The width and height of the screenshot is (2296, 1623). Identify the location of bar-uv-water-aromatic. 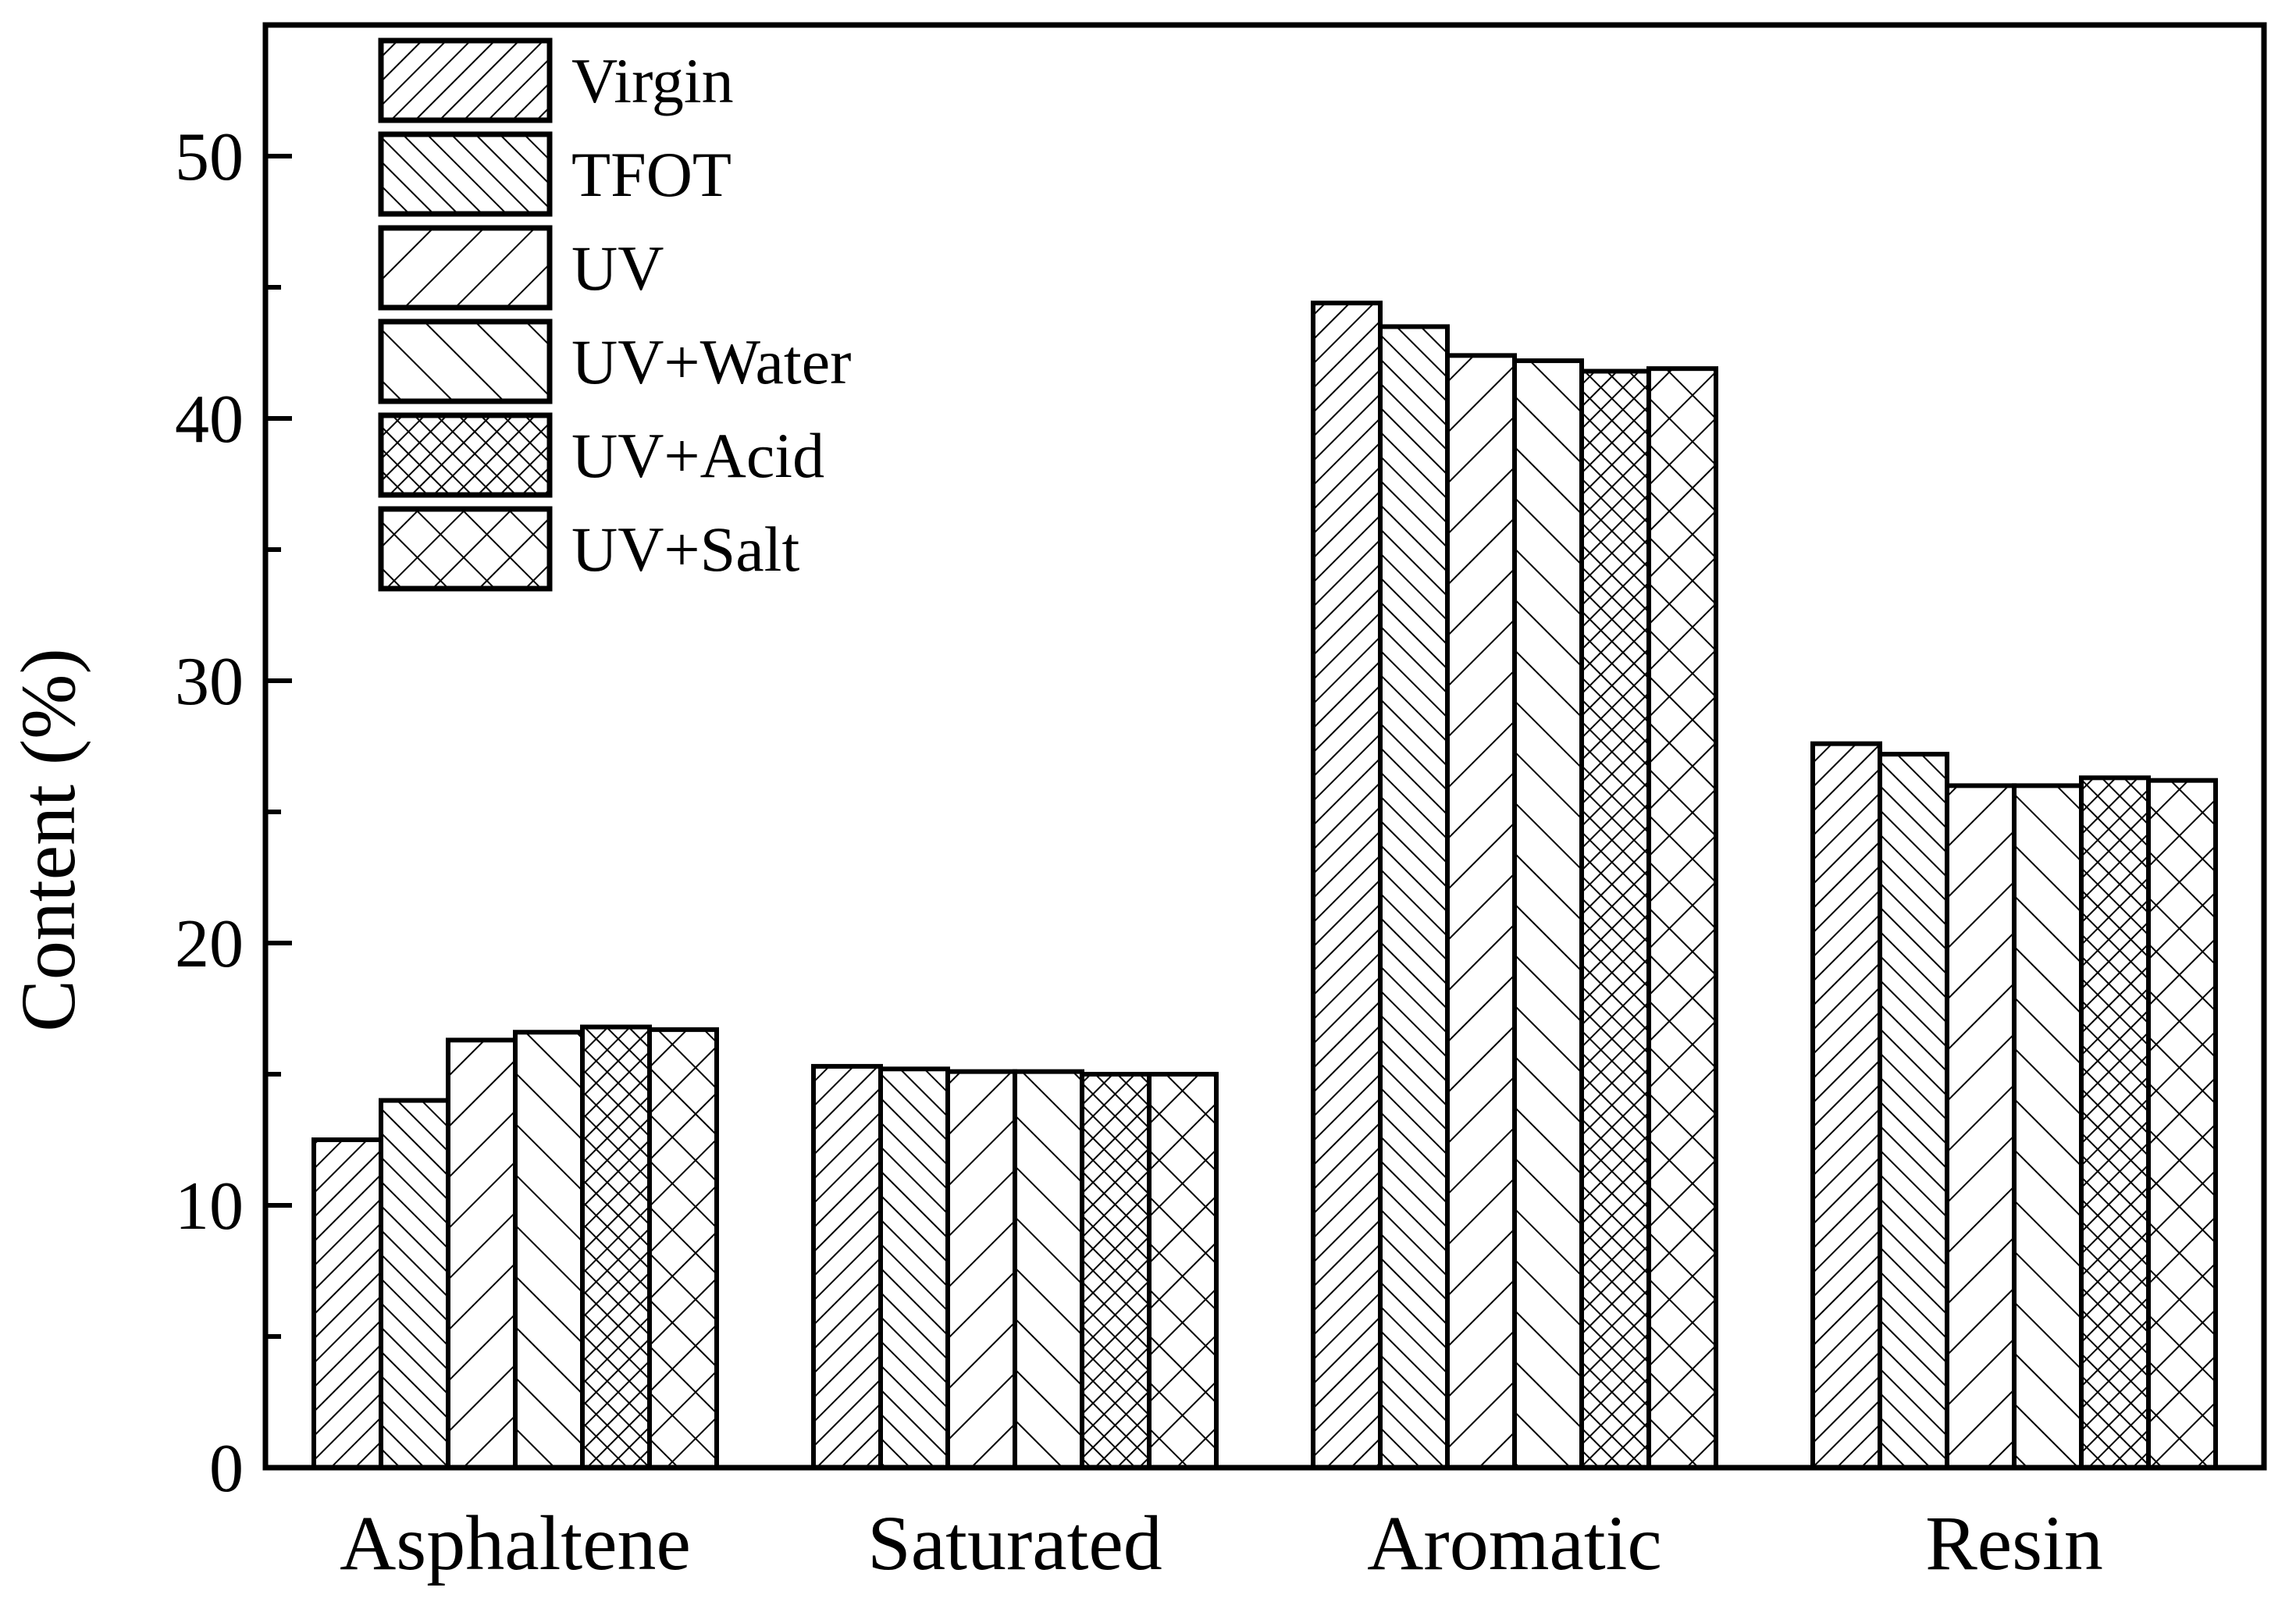
(1548, 914).